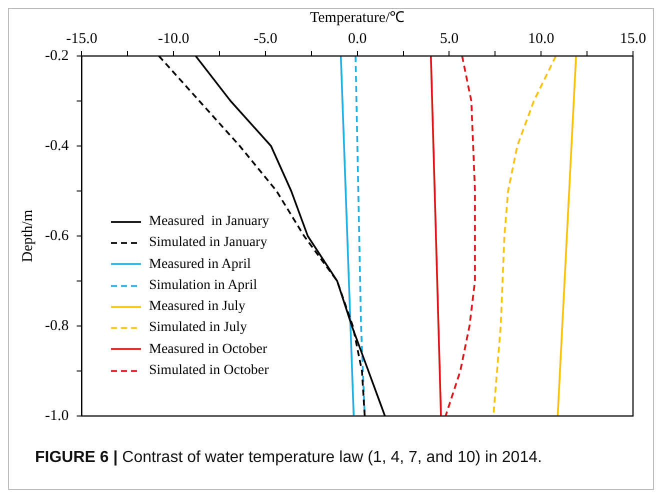 This screenshot has width=664, height=500. Describe the element at coordinates (460, 236) in the screenshot. I see `line-series` at that location.